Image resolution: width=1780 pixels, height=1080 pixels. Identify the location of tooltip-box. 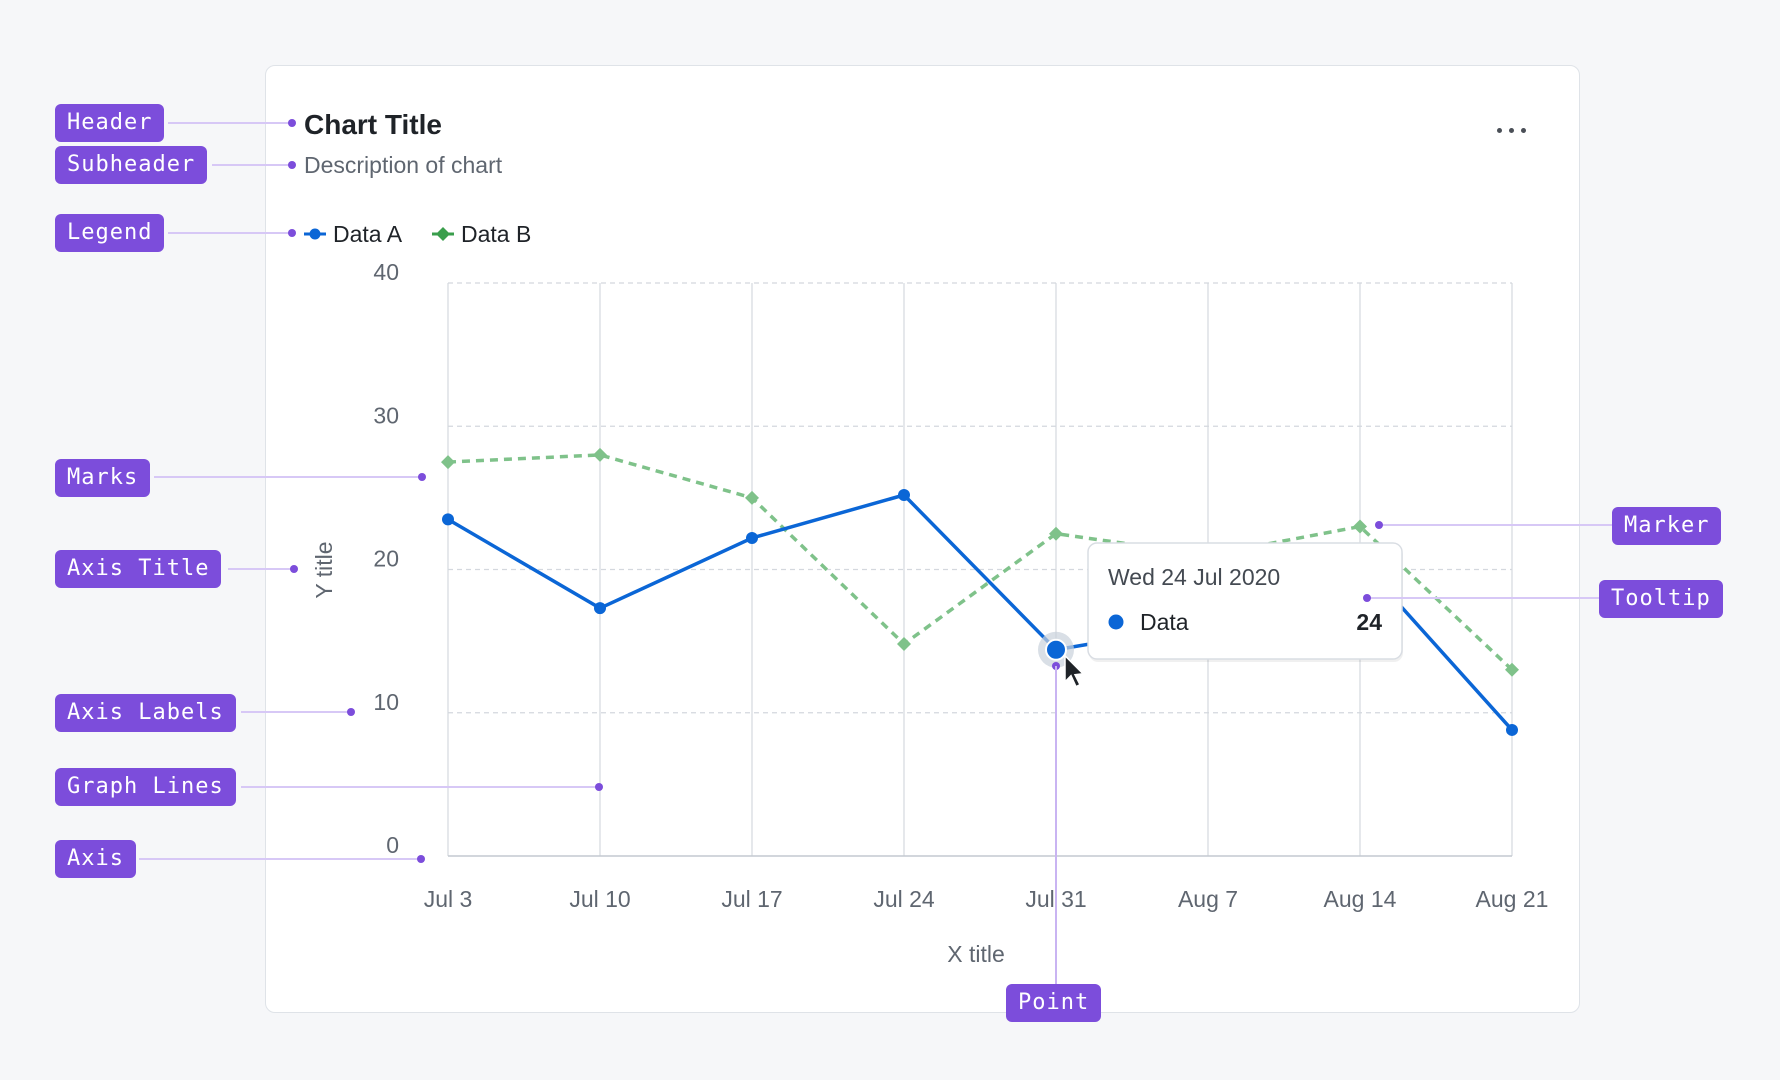
(1245, 601).